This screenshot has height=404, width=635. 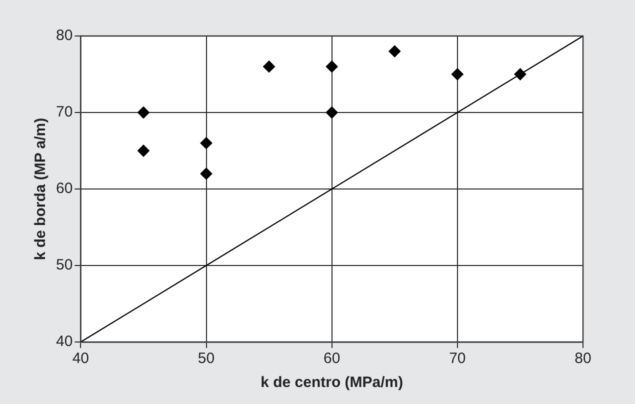 I want to click on x-tick-label: 50, so click(x=206, y=359).